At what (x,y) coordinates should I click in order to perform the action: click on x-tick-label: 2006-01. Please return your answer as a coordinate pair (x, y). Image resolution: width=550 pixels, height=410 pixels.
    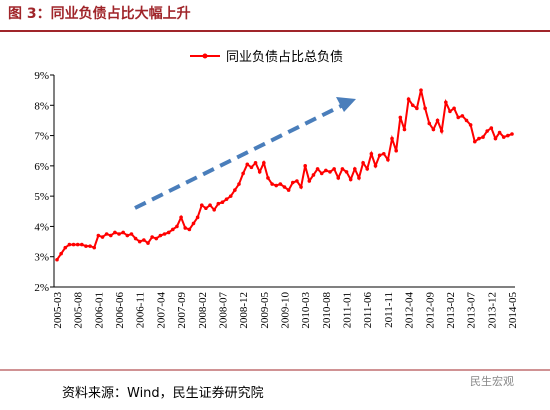
    Looking at the image, I should click on (99, 310).